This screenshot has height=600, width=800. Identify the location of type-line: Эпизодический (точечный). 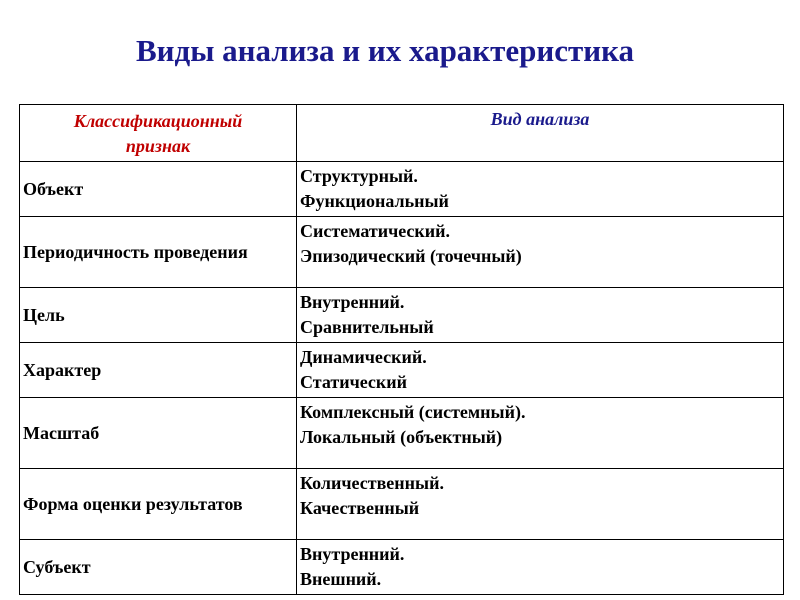
(411, 256).